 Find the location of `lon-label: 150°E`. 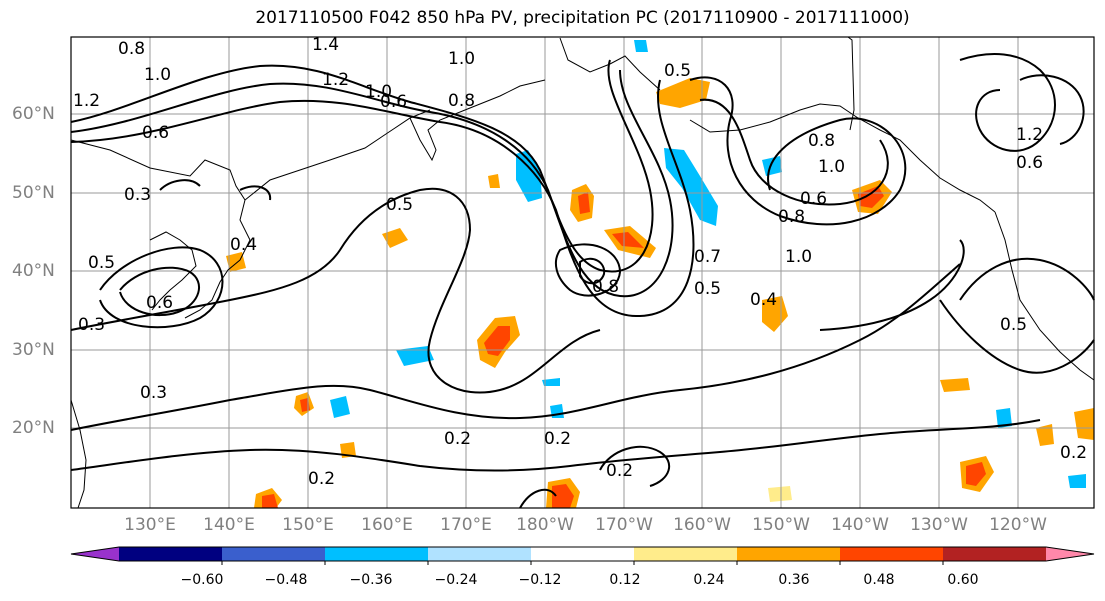

lon-label: 150°E is located at coordinates (308, 525).